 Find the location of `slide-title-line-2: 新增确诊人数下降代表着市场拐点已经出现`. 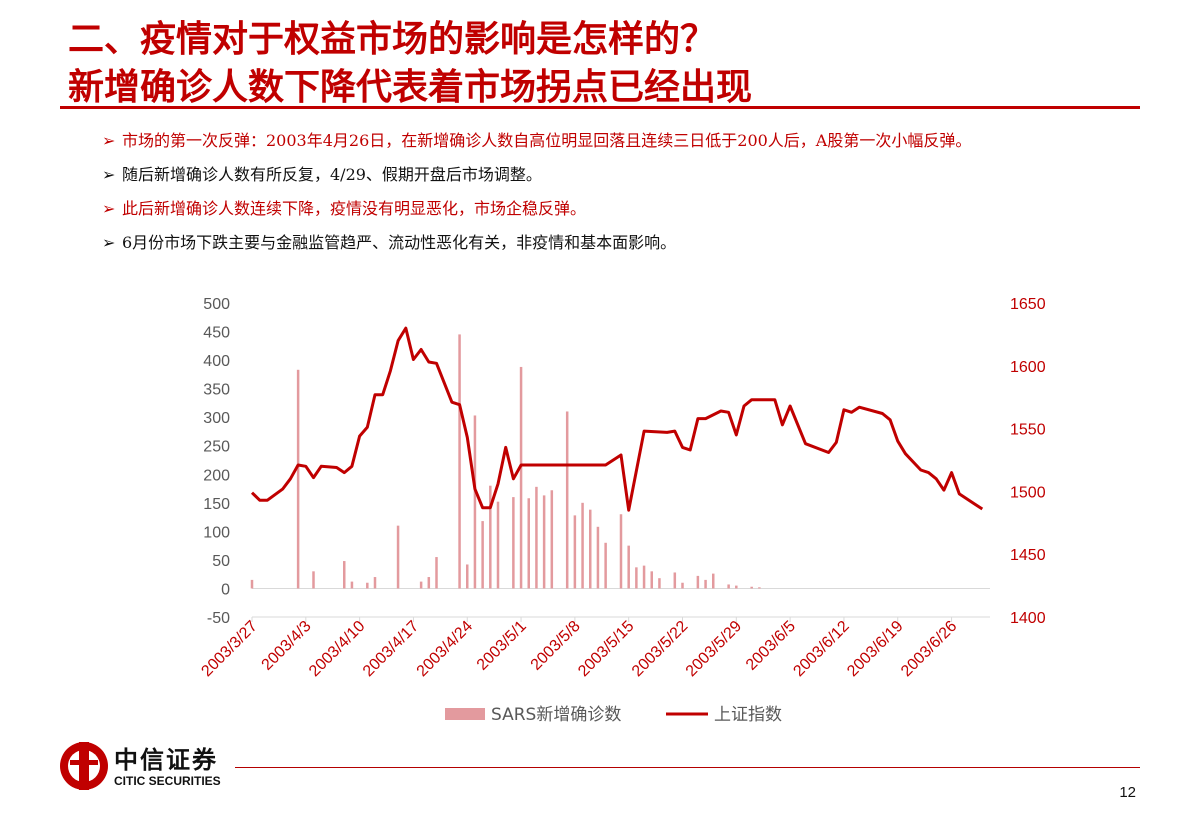

slide-title-line-2: 新增确诊人数下降代表着市场拐点已经出现 is located at coordinates (410, 87).